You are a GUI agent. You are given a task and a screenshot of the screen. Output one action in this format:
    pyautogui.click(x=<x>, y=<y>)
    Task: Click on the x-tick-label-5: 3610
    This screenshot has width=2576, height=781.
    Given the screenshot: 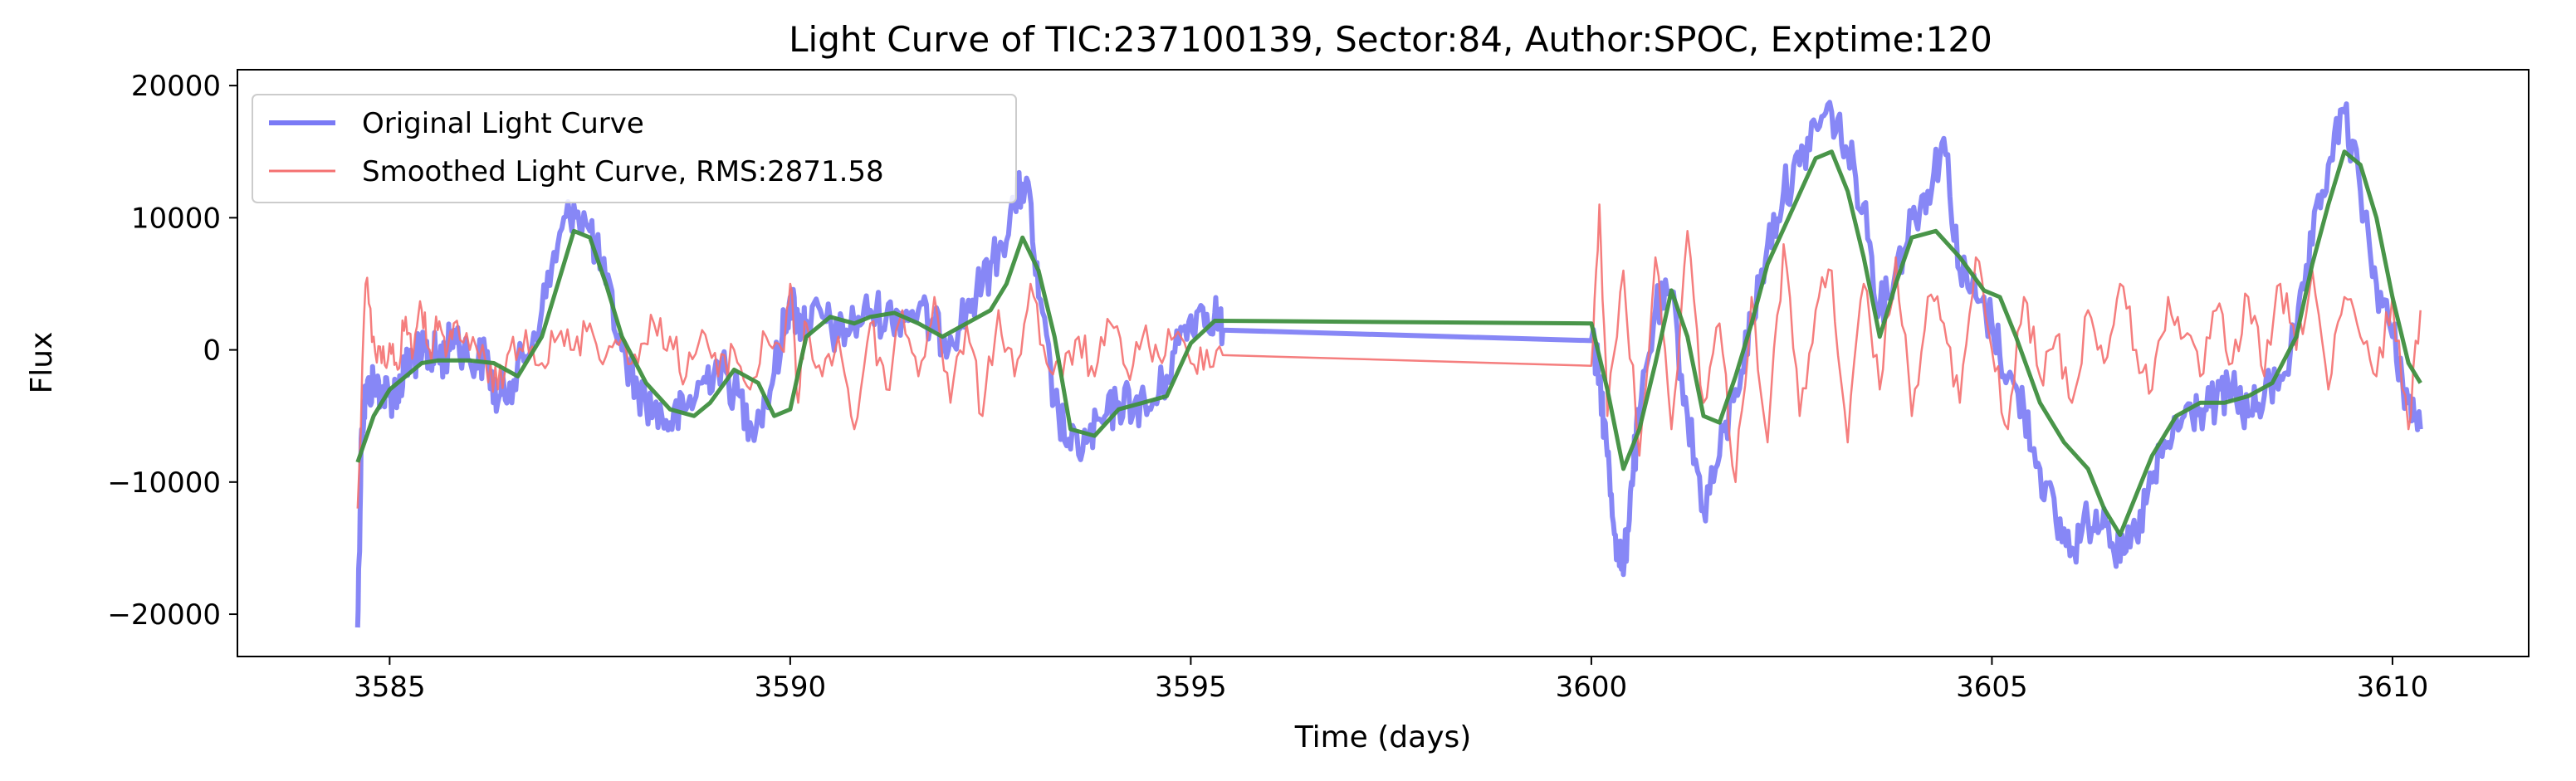 What is the action you would take?
    pyautogui.click(x=2393, y=687)
    